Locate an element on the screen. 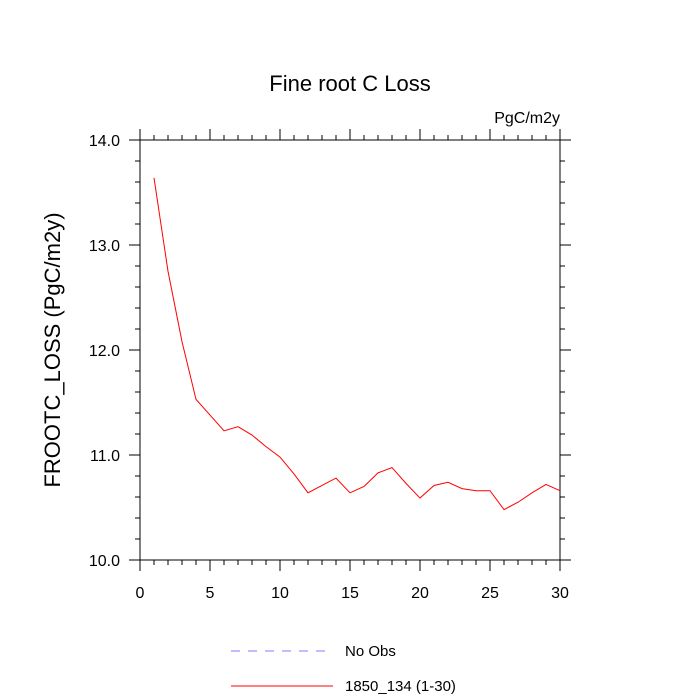  y-tick-label: 11.0 is located at coordinates (105, 456).